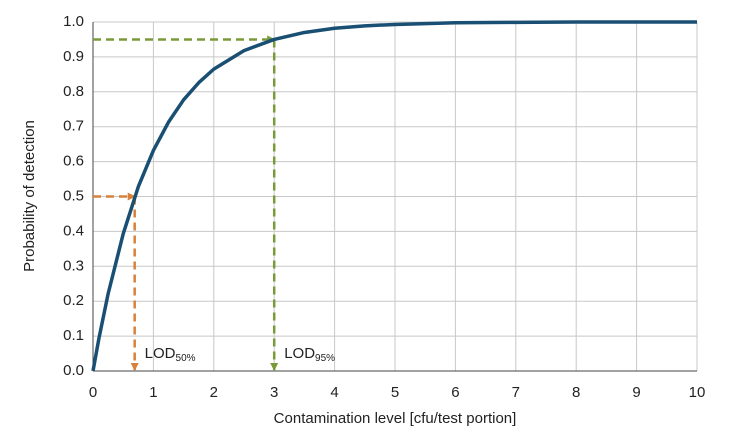 The image size is (729, 446). Describe the element at coordinates (274, 392) in the screenshot. I see `x-tick-label: 3` at that location.